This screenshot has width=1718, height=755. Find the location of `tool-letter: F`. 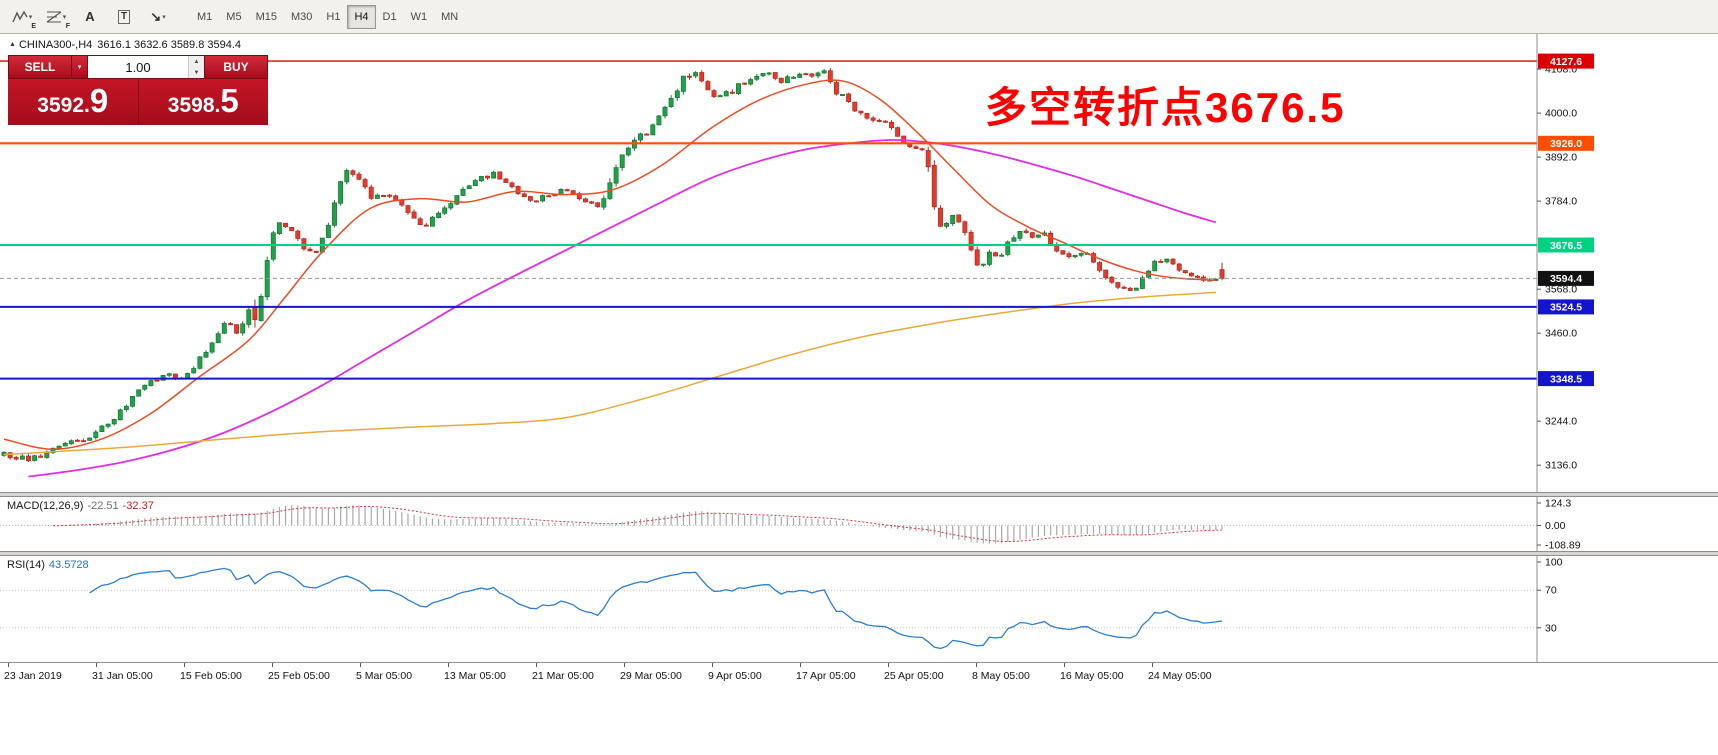

tool-letter: F is located at coordinates (67, 26).